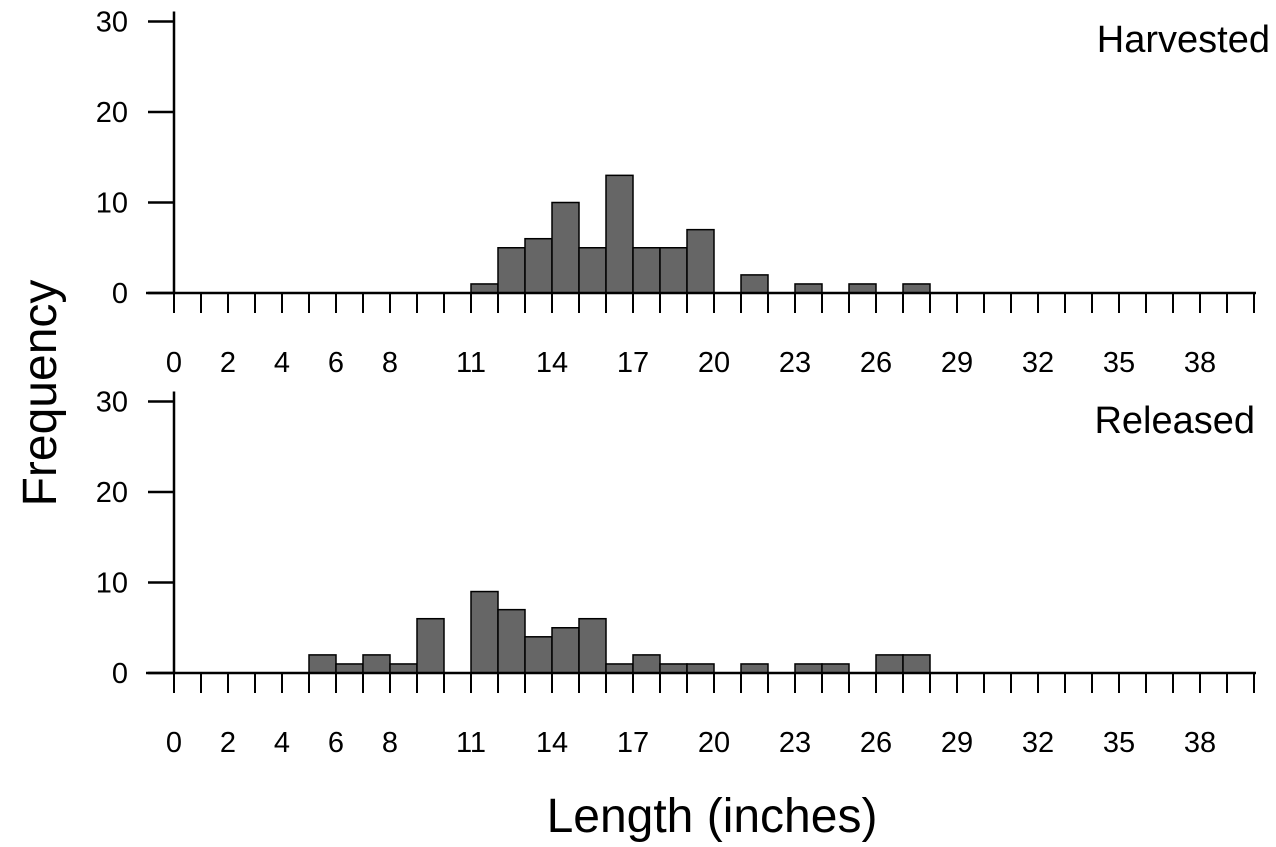 Image resolution: width=1276 pixels, height=847 pixels. Describe the element at coordinates (712, 816) in the screenshot. I see `x-axis-title: Length (inches)` at that location.